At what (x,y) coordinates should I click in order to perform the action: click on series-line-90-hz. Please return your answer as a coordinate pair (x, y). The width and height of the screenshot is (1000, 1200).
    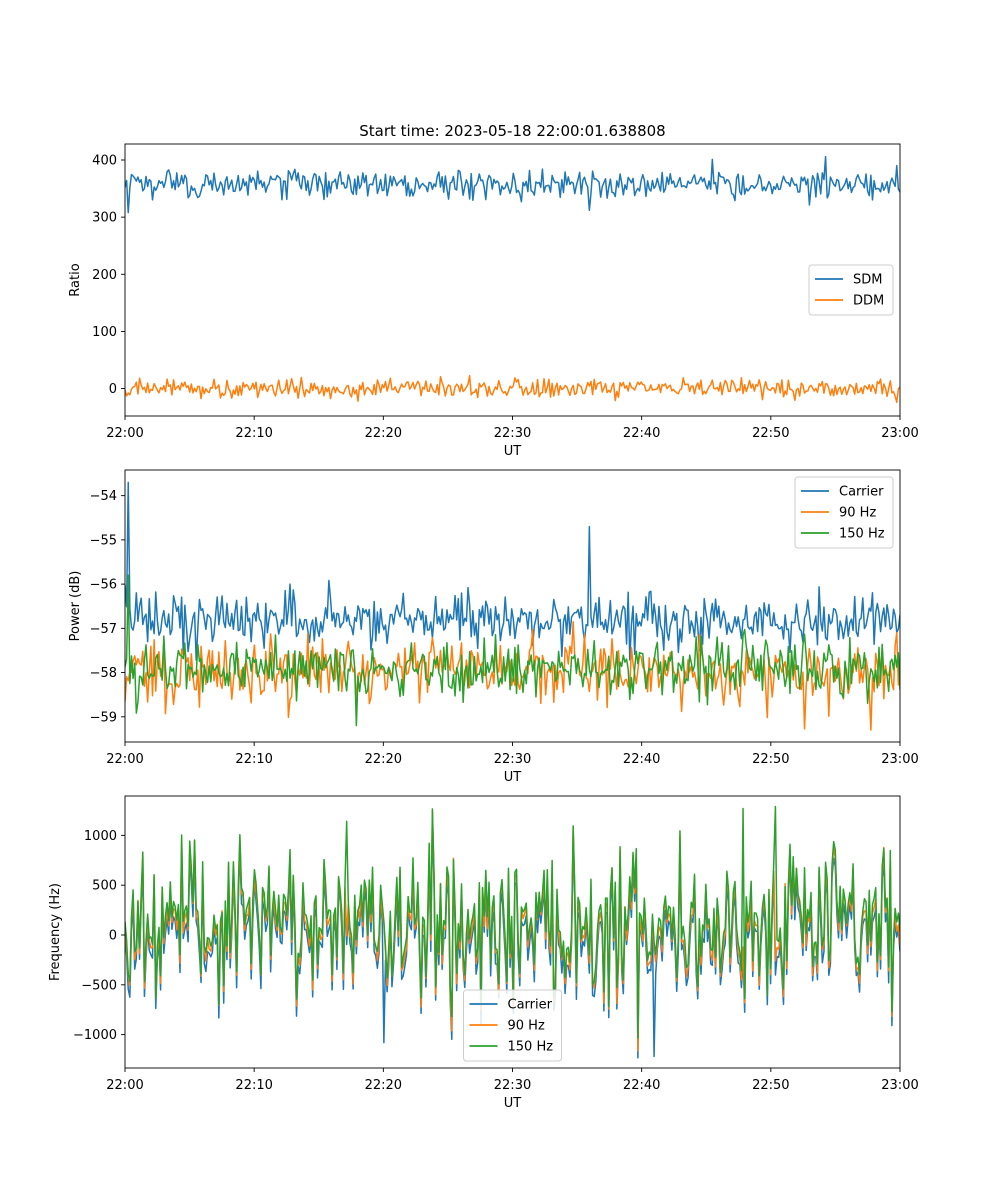
    Looking at the image, I should click on (512, 675).